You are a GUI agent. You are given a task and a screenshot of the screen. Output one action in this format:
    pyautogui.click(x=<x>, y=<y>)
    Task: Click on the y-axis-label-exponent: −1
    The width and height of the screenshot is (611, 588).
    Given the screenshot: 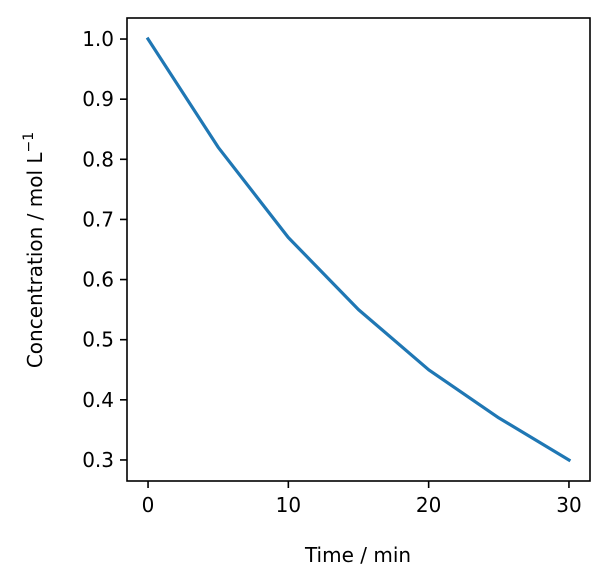 What is the action you would take?
    pyautogui.click(x=29, y=142)
    